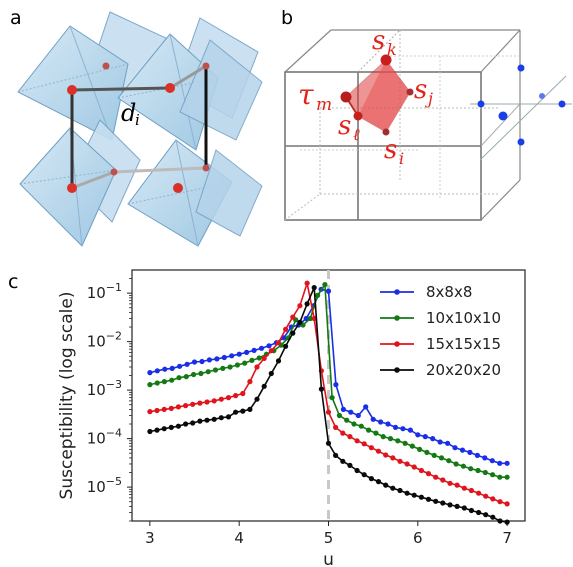 The height and width of the screenshot is (567, 573). What do you see at coordinates (394, 151) in the screenshot?
I see `label-s-i: s i` at bounding box center [394, 151].